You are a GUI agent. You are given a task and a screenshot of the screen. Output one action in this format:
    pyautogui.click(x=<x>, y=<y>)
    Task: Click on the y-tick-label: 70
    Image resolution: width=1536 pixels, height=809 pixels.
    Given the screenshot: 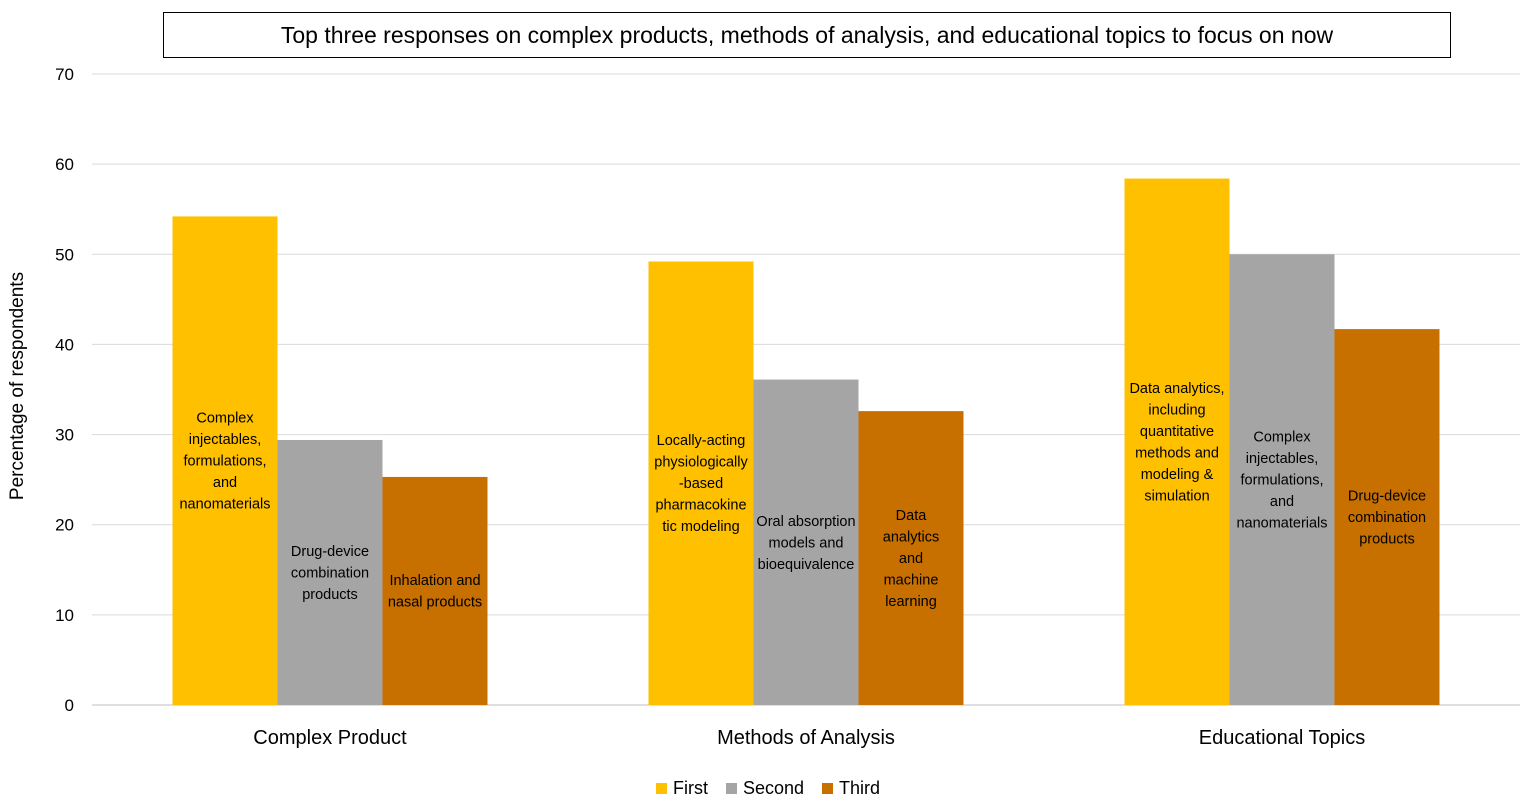 What is the action you would take?
    pyautogui.click(x=64, y=74)
    